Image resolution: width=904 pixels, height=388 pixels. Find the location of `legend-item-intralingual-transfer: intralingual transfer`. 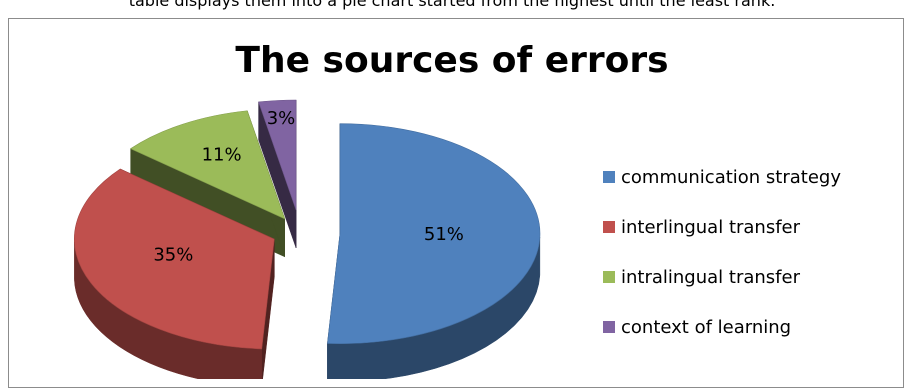

legend-item-intralingual-transfer: intralingual transfer is located at coordinates (722, 277).